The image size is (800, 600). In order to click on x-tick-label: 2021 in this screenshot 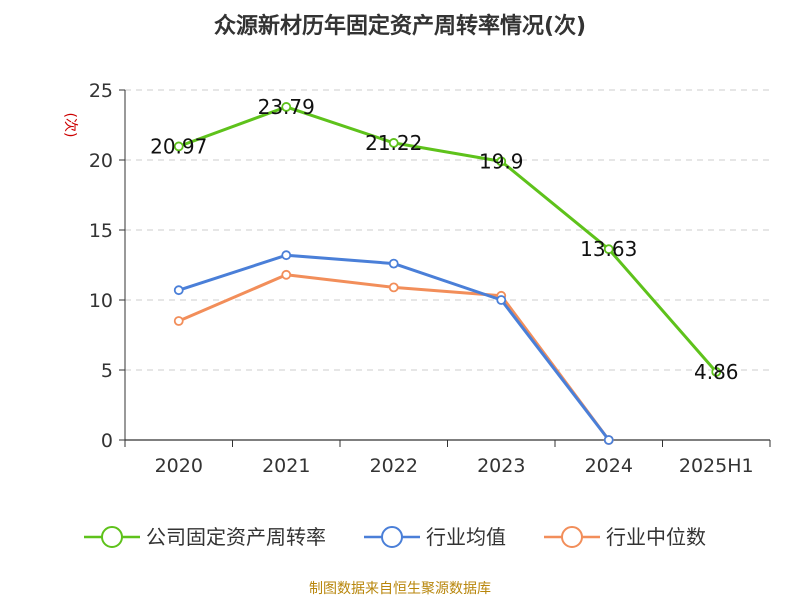, I will do `click(286, 466)`.